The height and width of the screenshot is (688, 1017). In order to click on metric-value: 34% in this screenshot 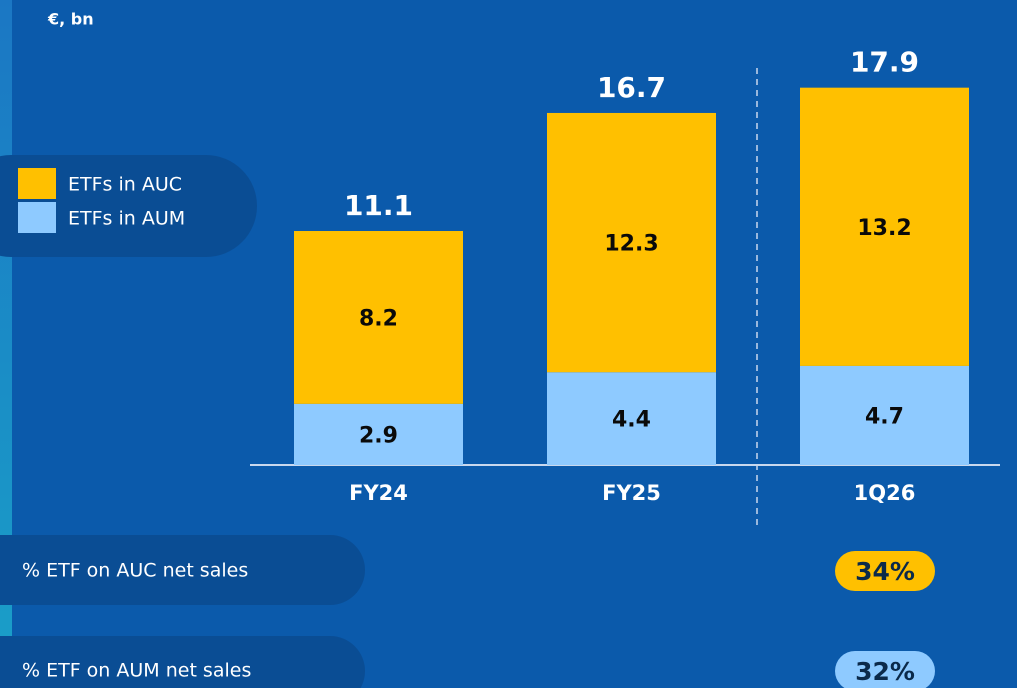, I will do `click(885, 571)`.